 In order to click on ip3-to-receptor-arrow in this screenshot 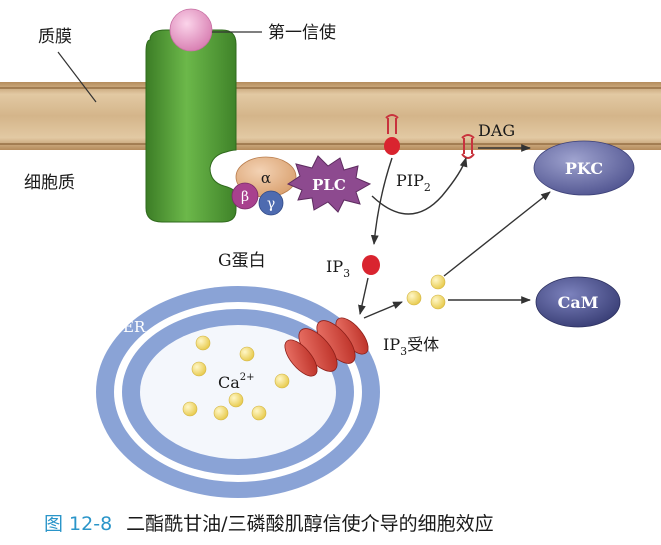, I will do `click(363, 296)`.